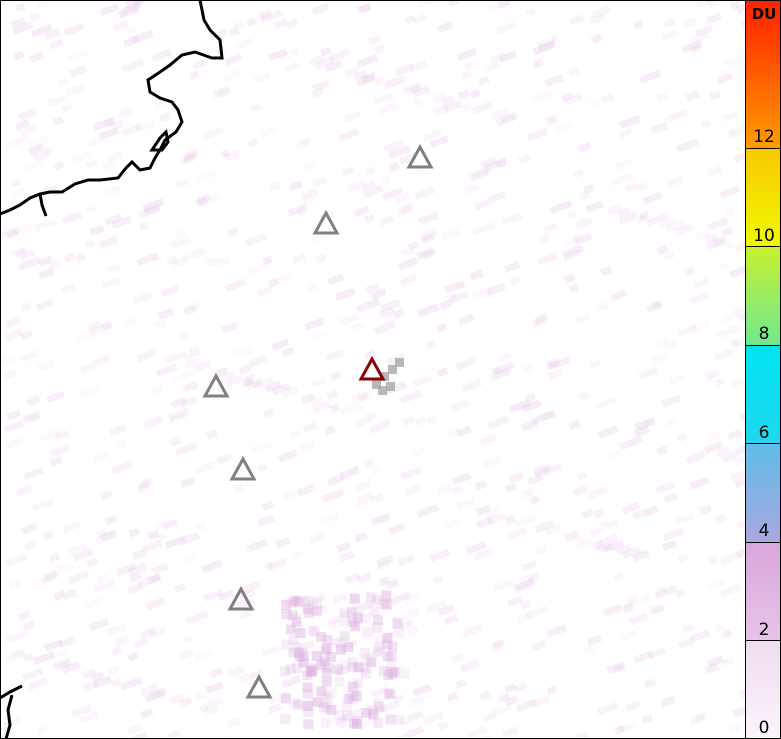 This screenshot has height=739, width=781. What do you see at coordinates (764, 236) in the screenshot?
I see `colorbar-label: 10` at bounding box center [764, 236].